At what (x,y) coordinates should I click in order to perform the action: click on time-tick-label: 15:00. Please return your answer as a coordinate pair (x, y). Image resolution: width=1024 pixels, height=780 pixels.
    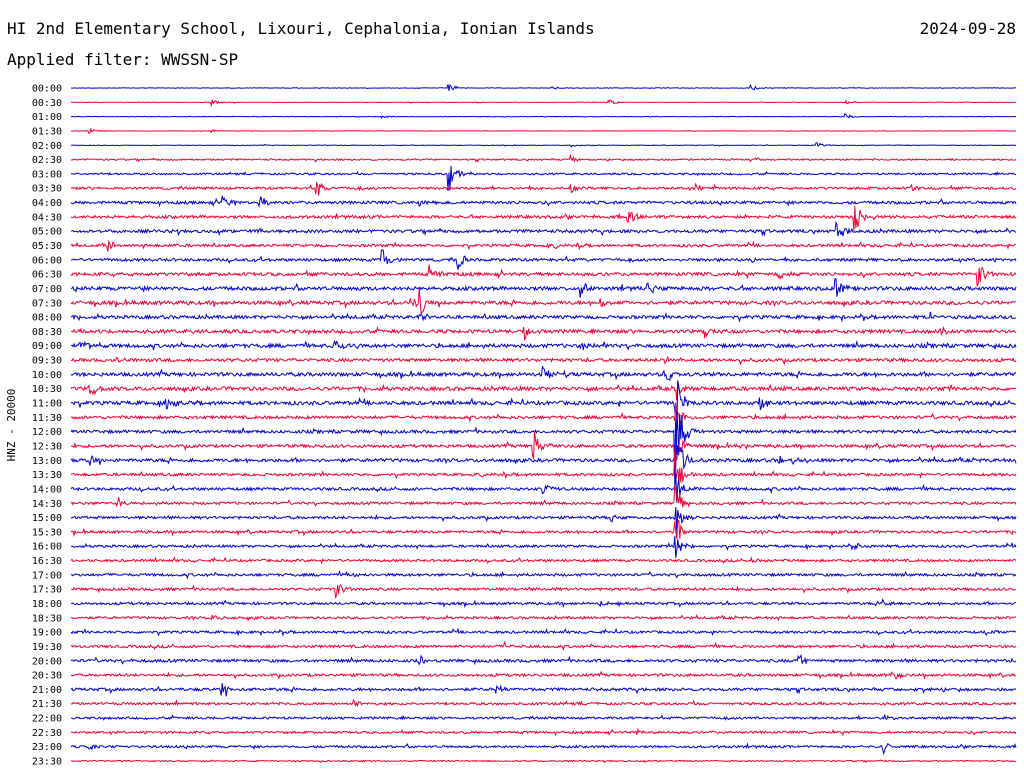
    Looking at the image, I should click on (47, 518).